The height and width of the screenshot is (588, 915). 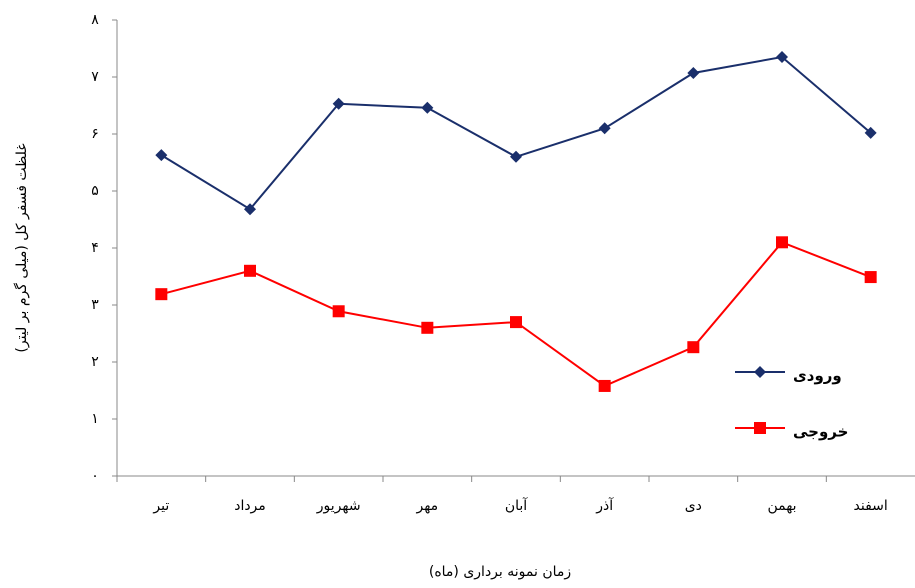 What do you see at coordinates (95, 362) in the screenshot?
I see `y-tick-label: ۲` at bounding box center [95, 362].